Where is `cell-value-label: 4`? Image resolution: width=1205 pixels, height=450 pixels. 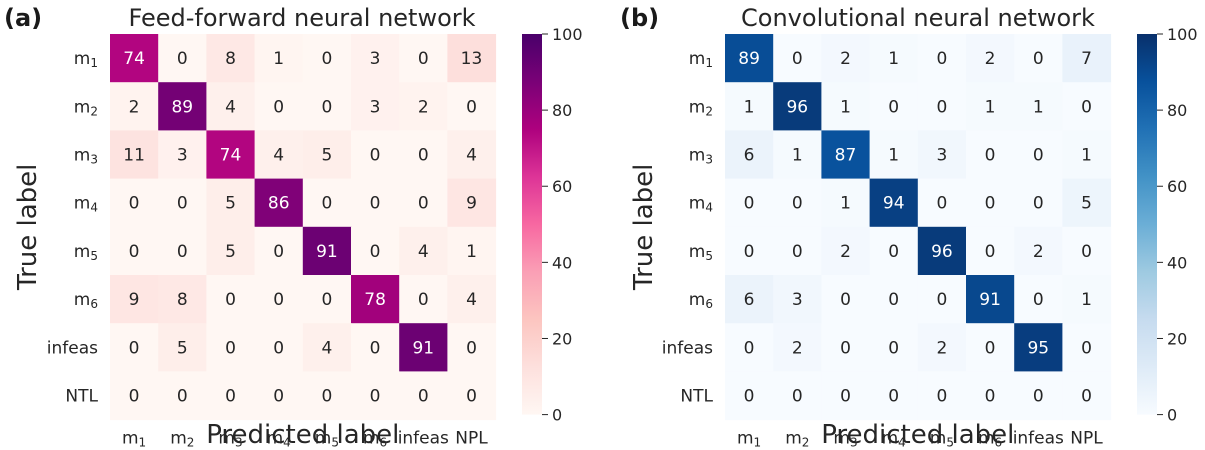 cell-value-label: 4 is located at coordinates (423, 252).